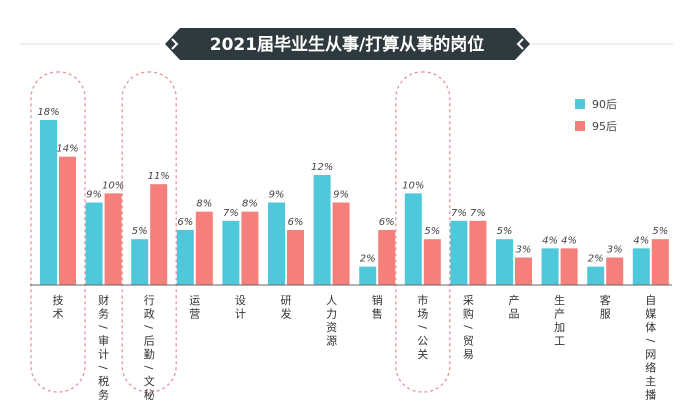  I want to click on category-label-13-char-0: 自, so click(650, 300).